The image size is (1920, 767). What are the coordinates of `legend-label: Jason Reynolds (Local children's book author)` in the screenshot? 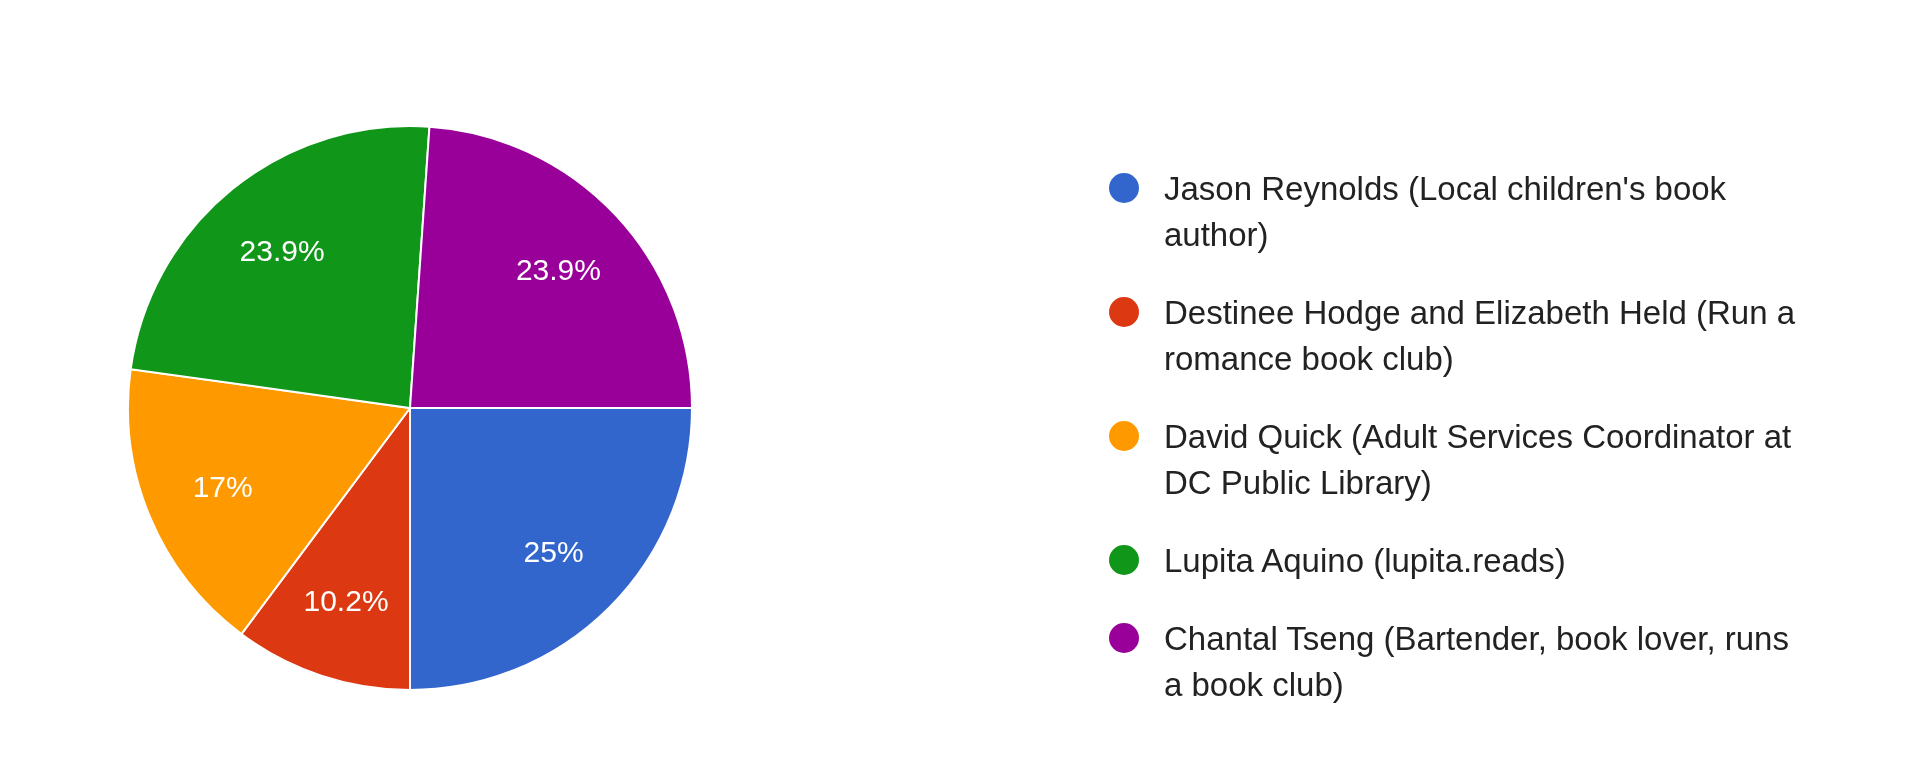 It's located at (1445, 211).